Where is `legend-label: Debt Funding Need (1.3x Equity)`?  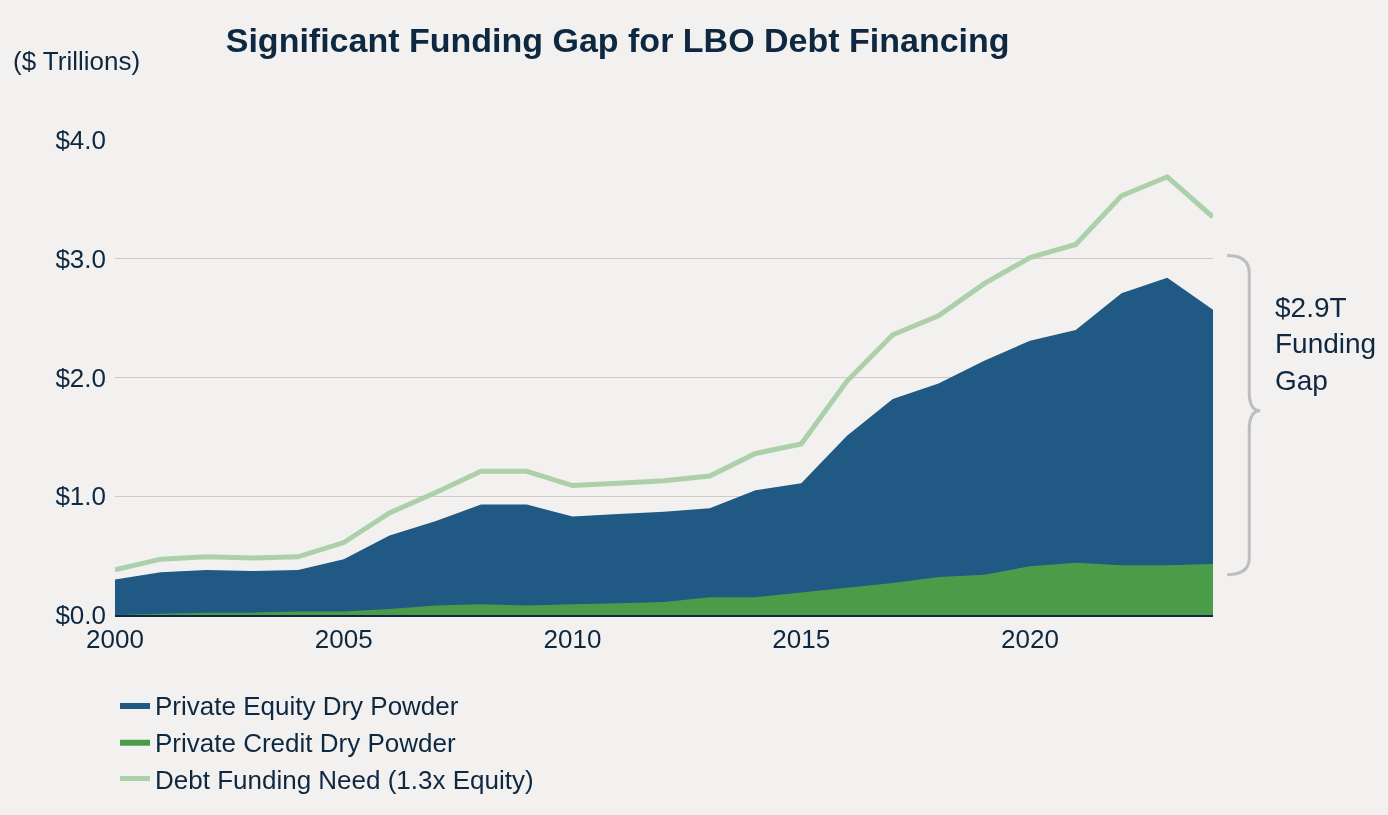
legend-label: Debt Funding Need (1.3x Equity) is located at coordinates (344, 779).